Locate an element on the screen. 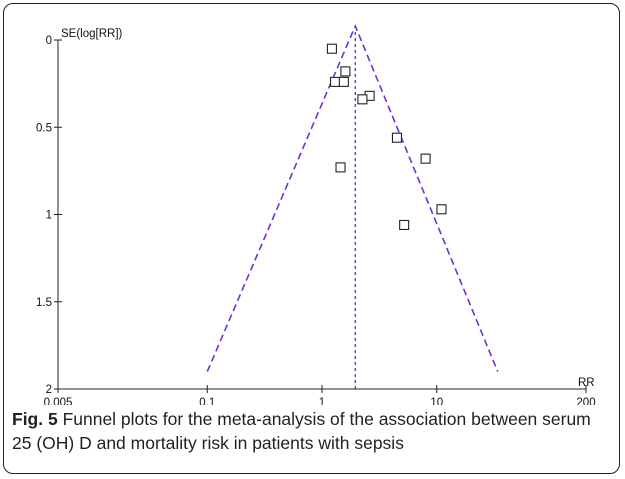 The height and width of the screenshot is (479, 625). y-axis-label: SE(log[RR]) is located at coordinates (92, 34).